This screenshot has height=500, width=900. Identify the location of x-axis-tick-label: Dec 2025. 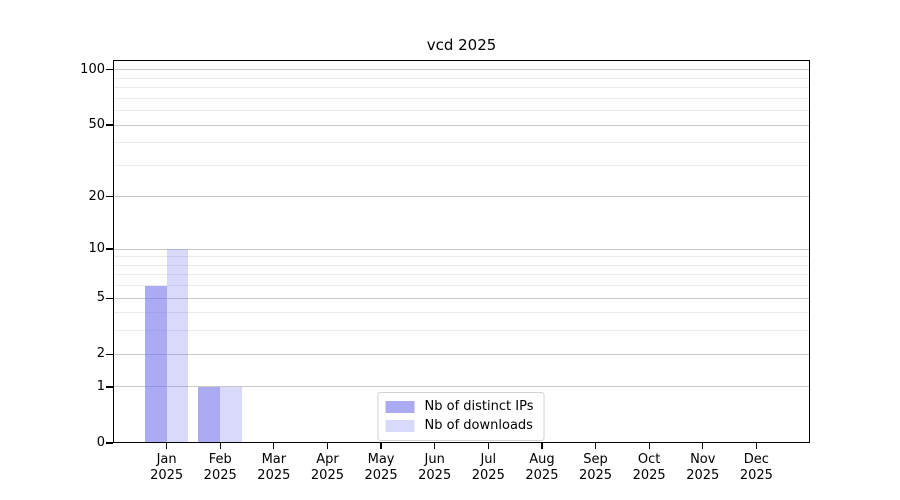
(756, 468).